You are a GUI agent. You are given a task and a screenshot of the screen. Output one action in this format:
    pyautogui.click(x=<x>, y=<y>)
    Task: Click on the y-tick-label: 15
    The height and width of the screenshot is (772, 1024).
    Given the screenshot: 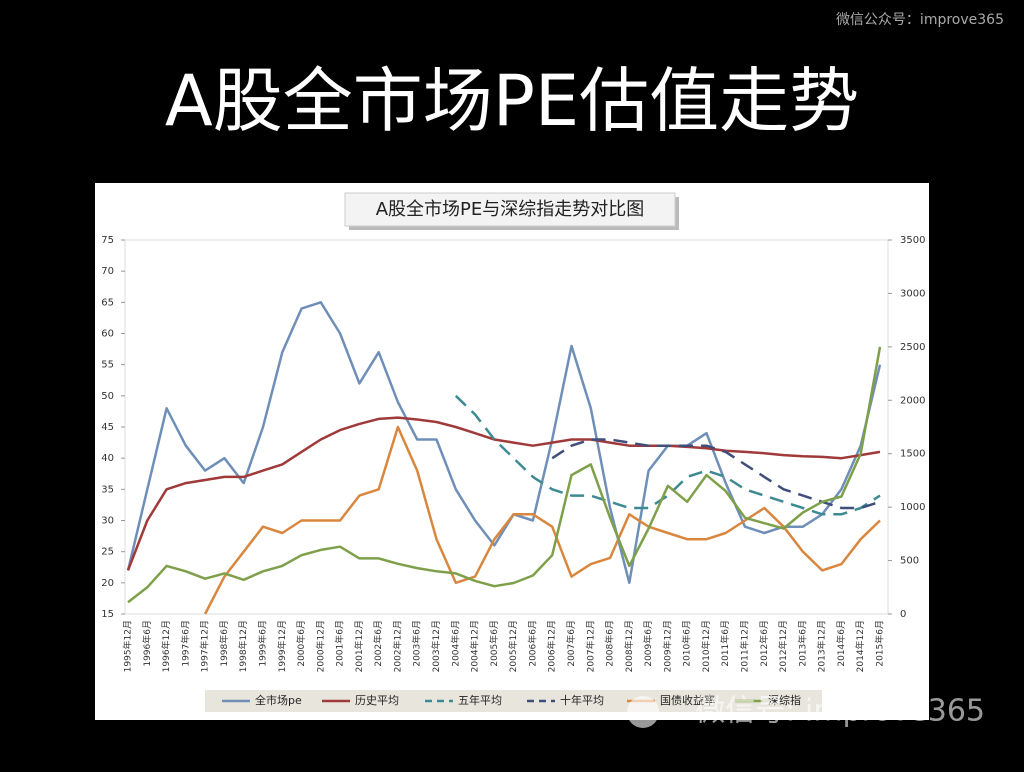 What is the action you would take?
    pyautogui.click(x=107, y=614)
    